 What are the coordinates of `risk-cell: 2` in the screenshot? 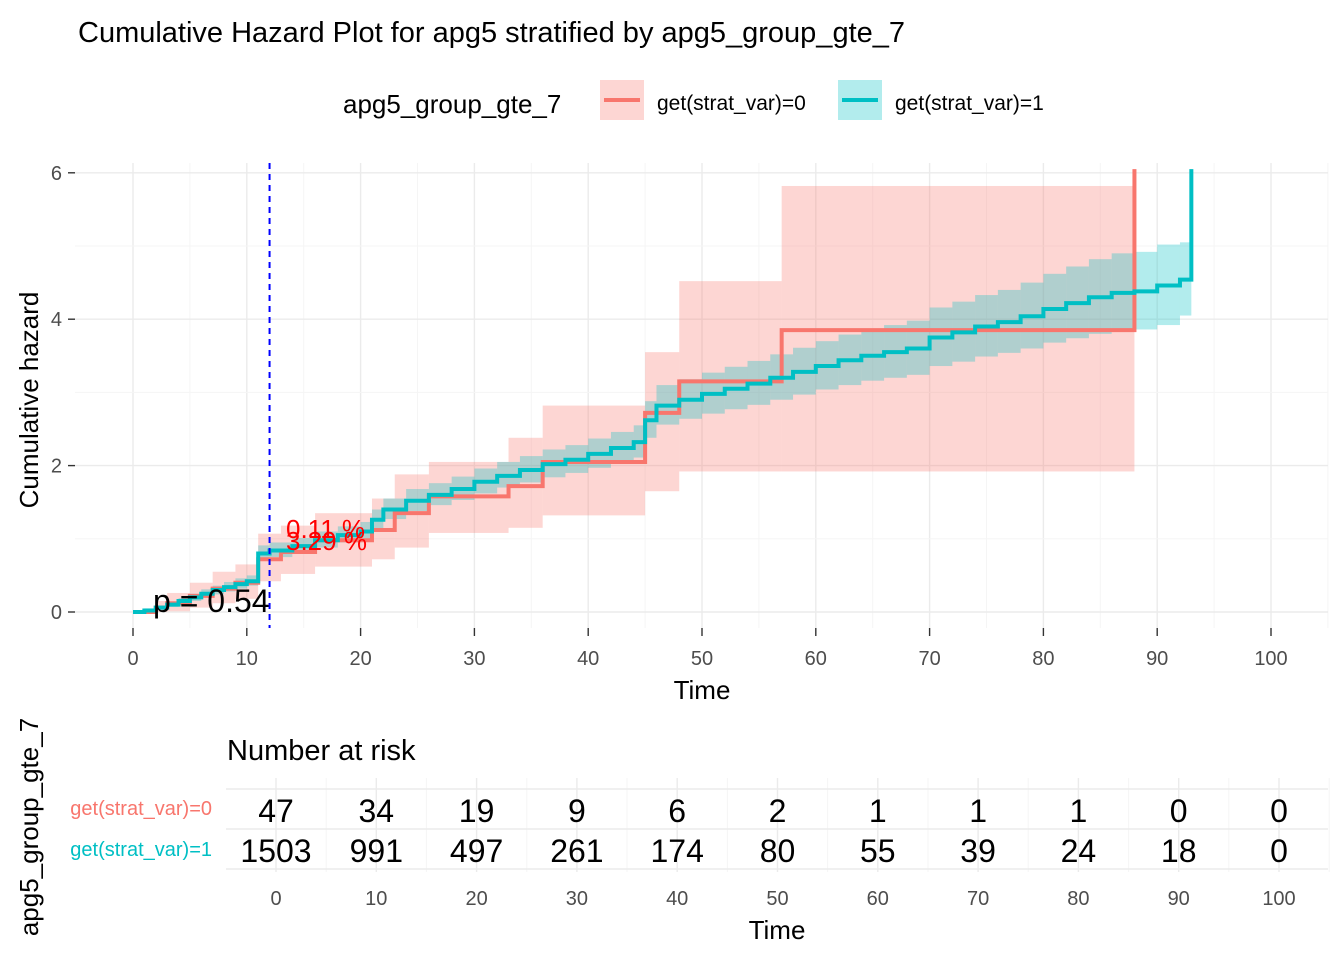 It's located at (778, 811).